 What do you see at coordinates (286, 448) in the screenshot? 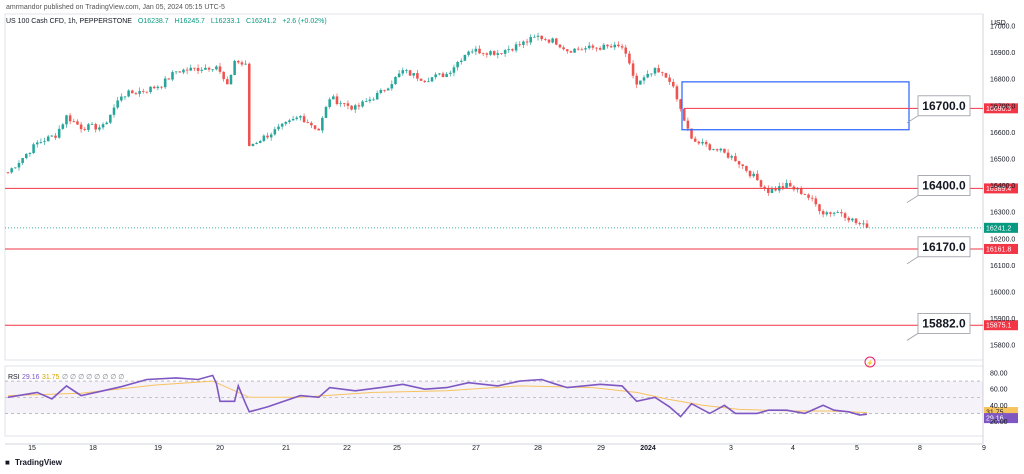
I see `time-tick-label: 21` at bounding box center [286, 448].